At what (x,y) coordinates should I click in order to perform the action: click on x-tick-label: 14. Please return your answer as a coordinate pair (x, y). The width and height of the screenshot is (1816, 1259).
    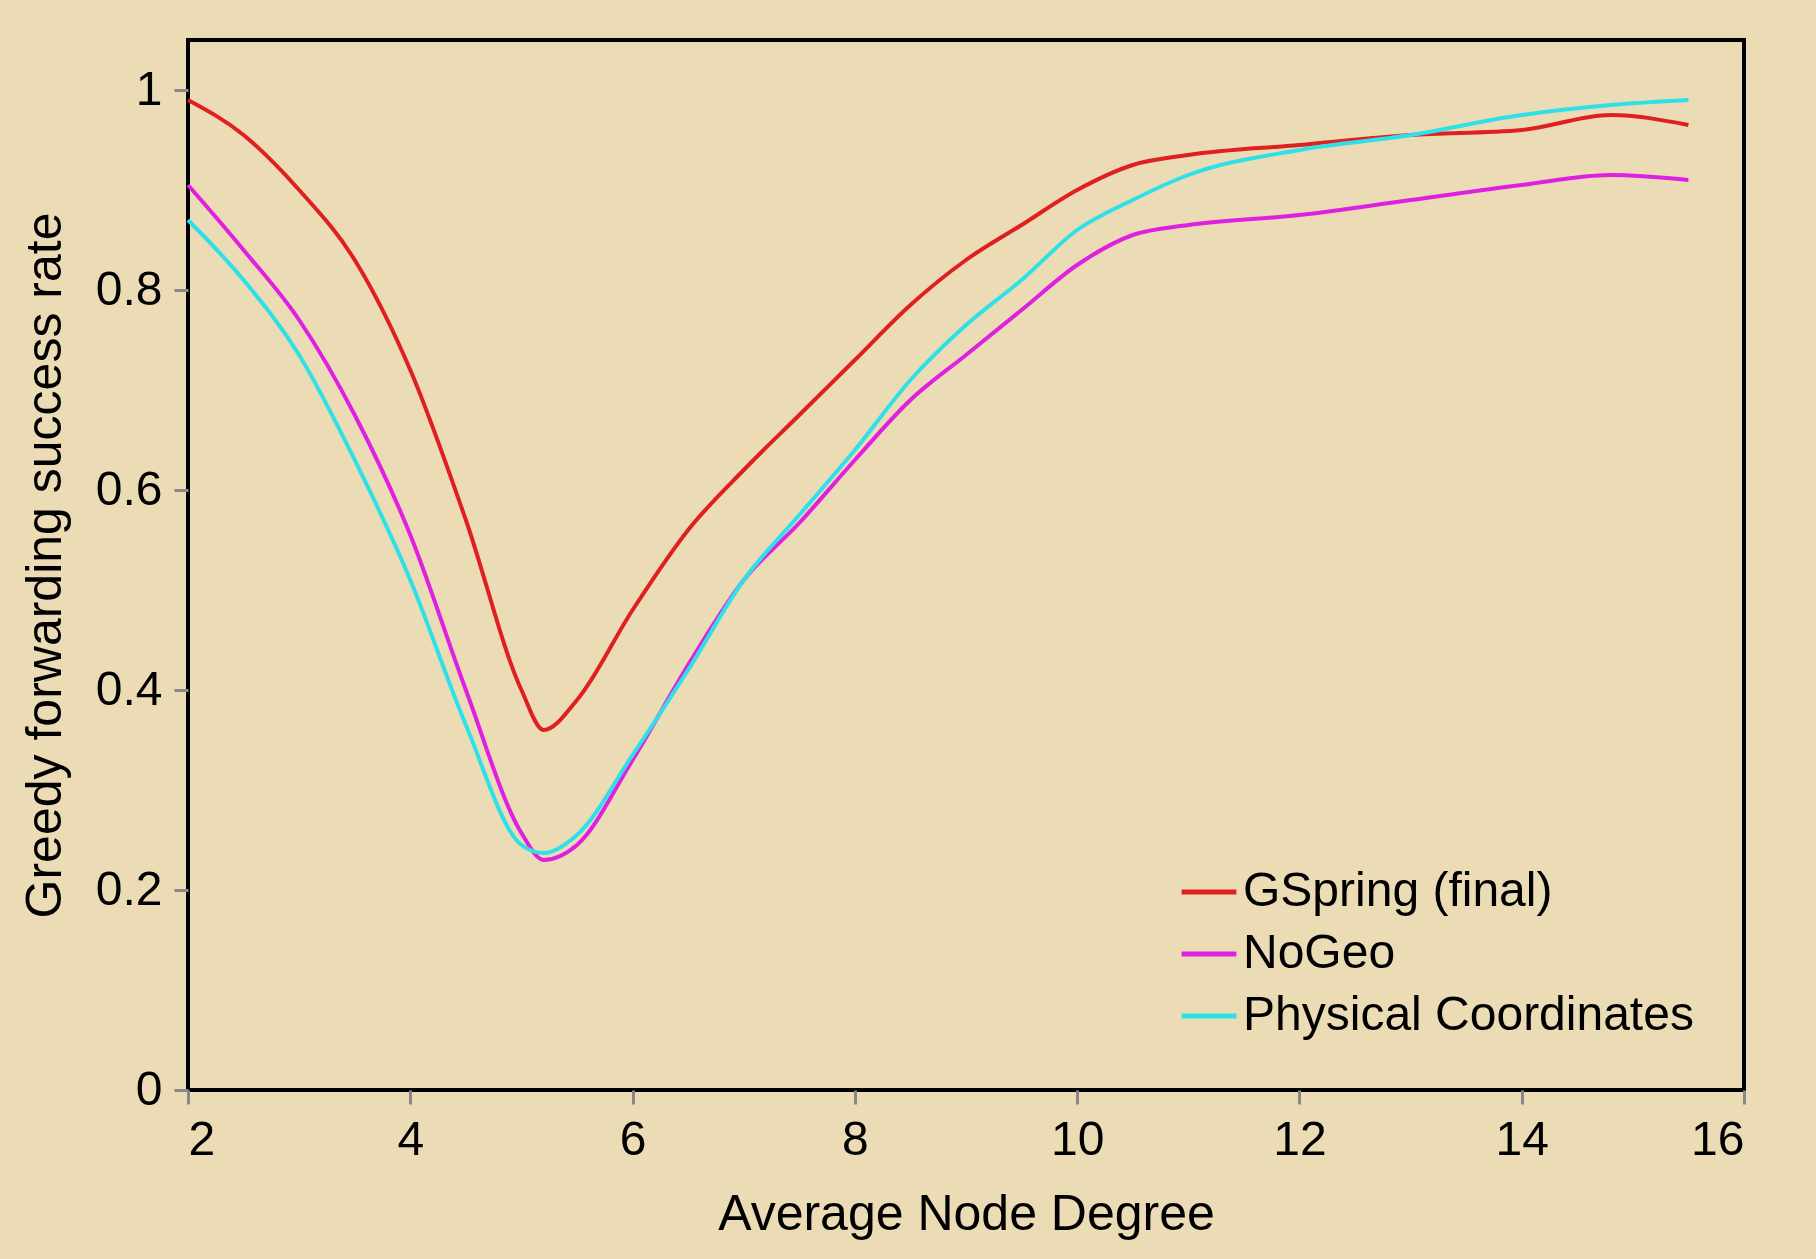
    Looking at the image, I should click on (1522, 1138).